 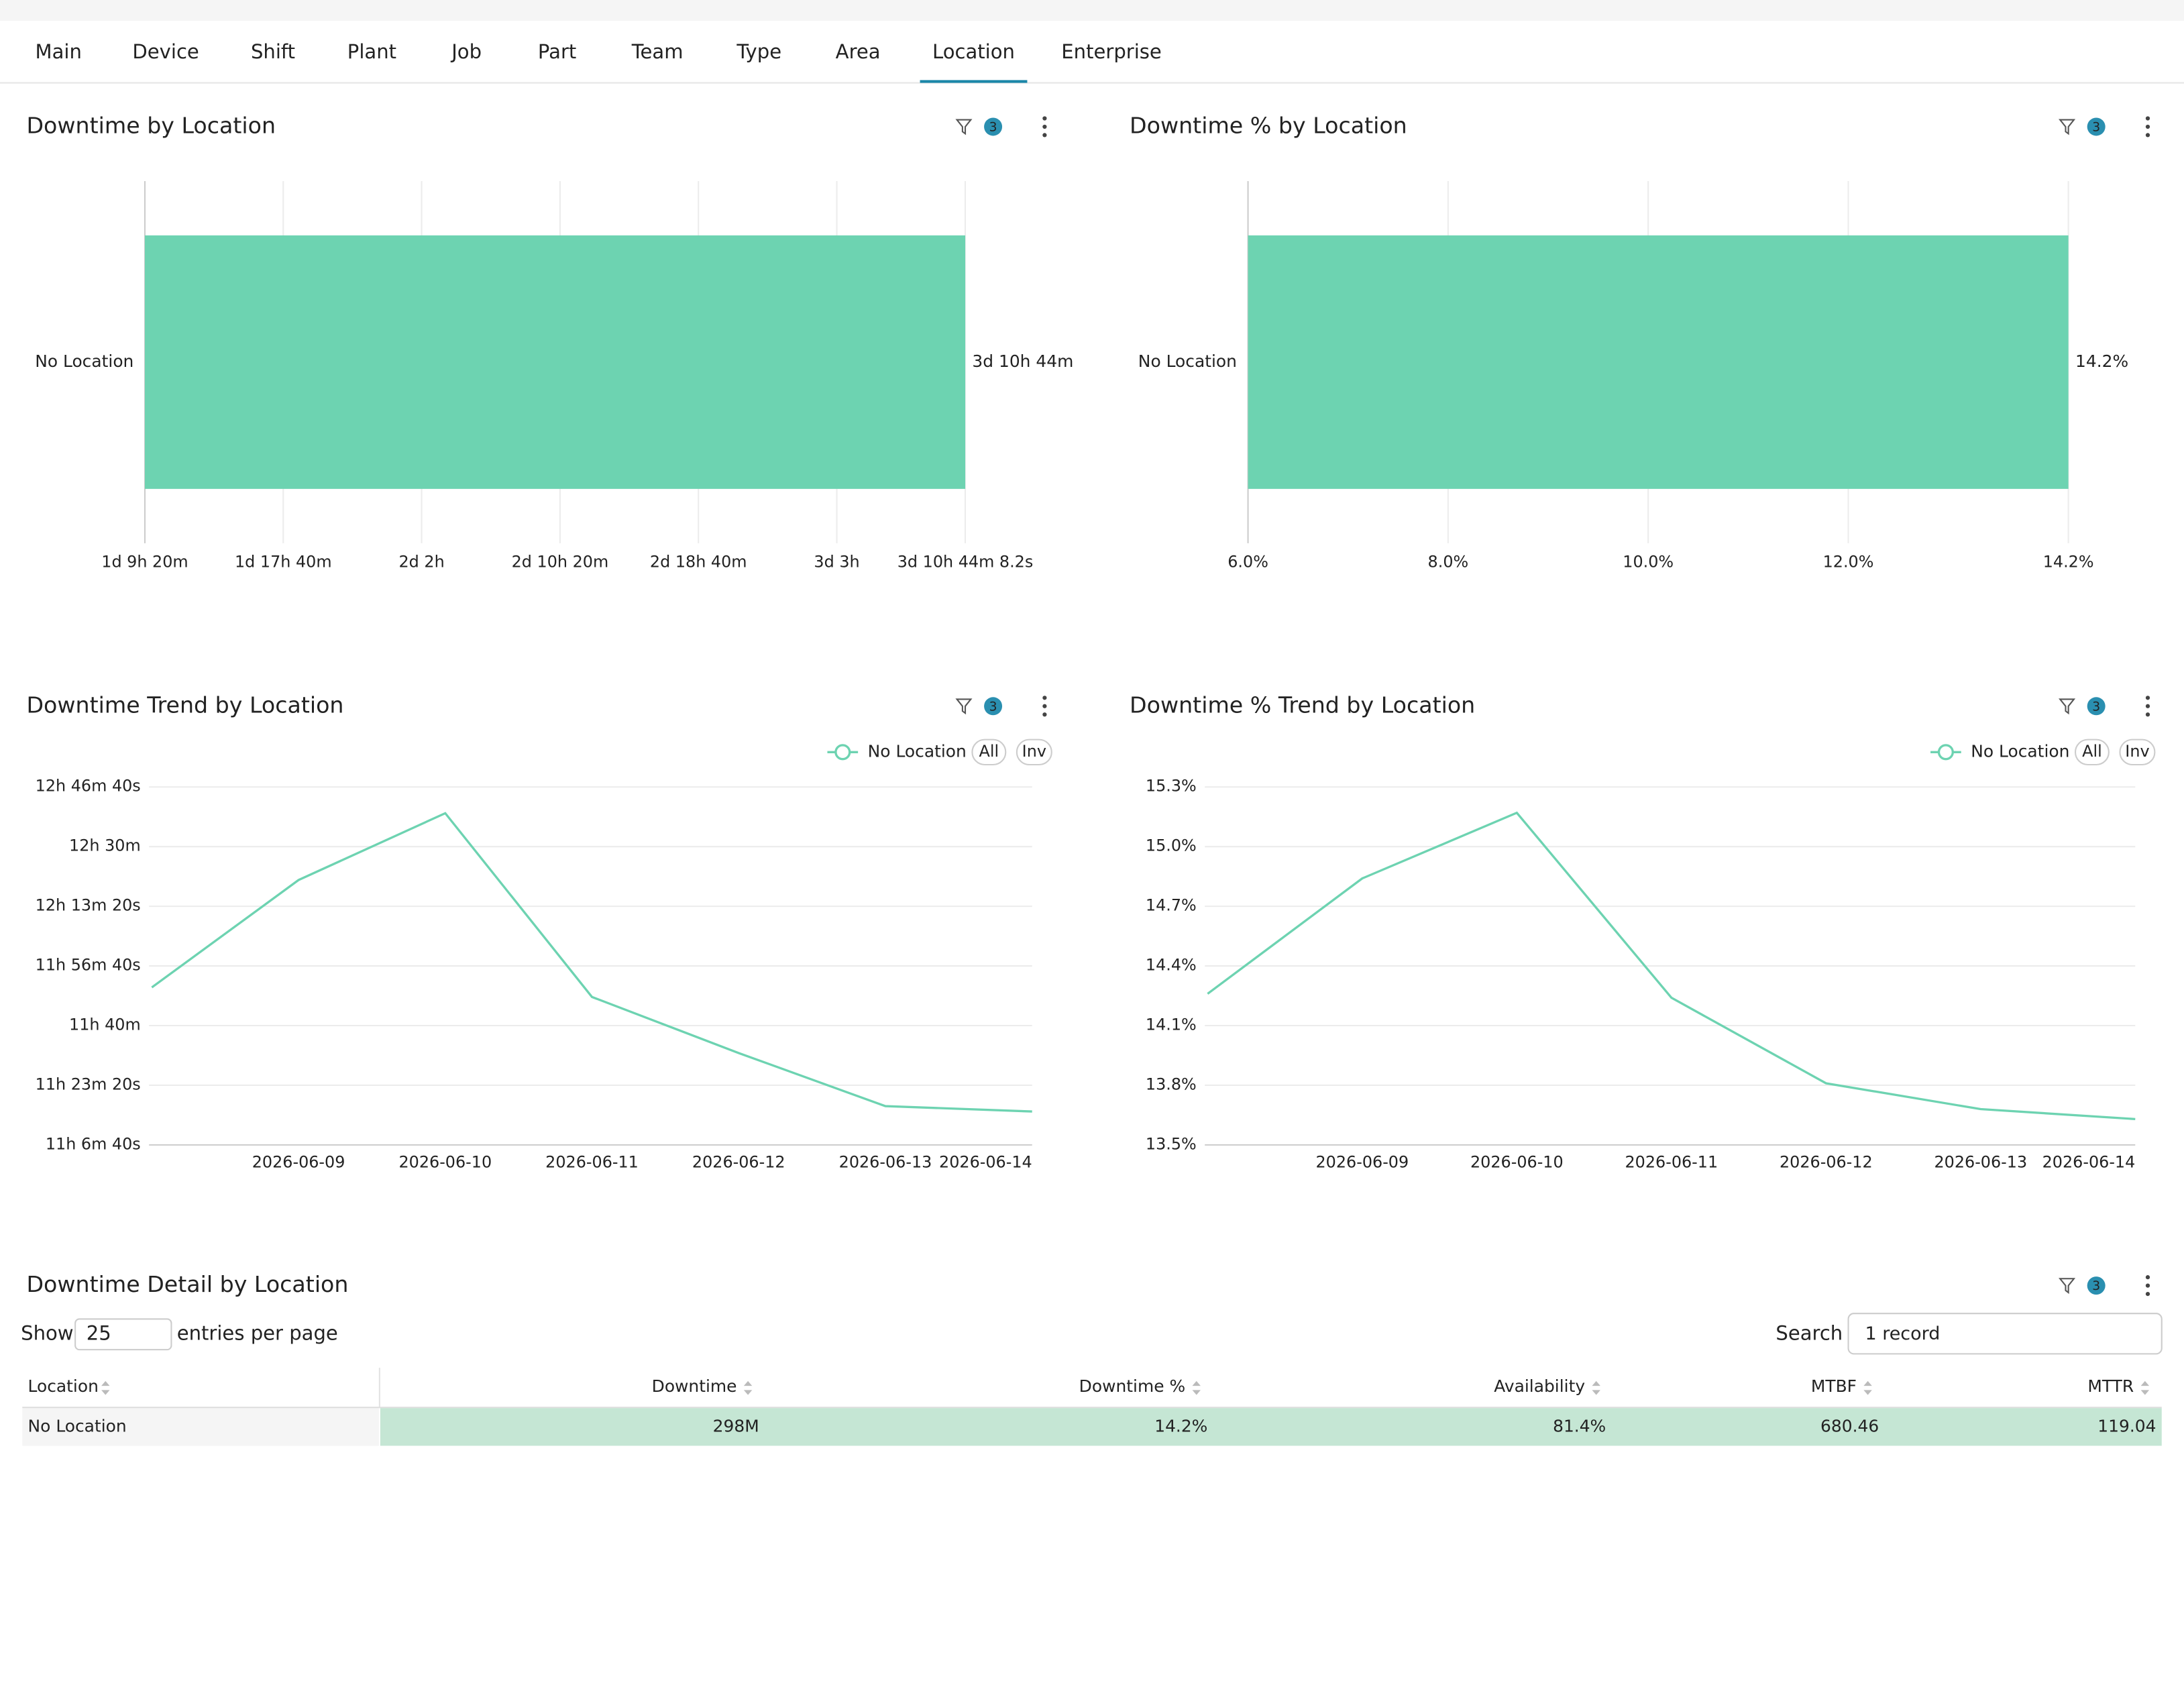 What do you see at coordinates (88, 965) in the screenshot?
I see `y-tick-label: 11h 56m 40s` at bounding box center [88, 965].